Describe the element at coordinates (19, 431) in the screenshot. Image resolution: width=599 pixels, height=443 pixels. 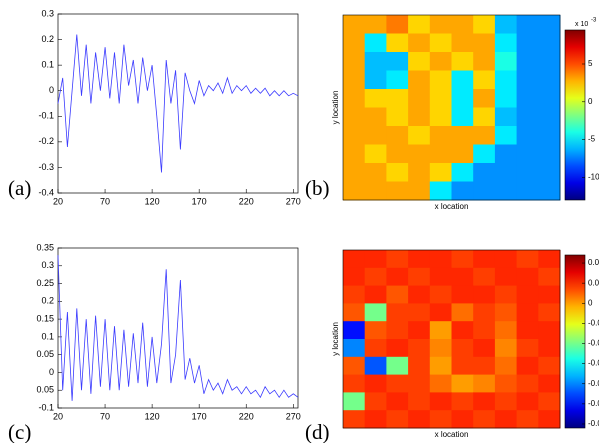
I see `panel-label: (c)` at that location.